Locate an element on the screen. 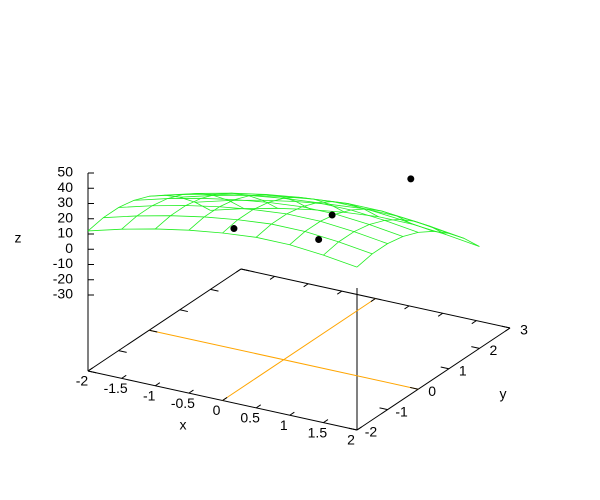 The width and height of the screenshot is (600, 500). x-tick-label: -0.5 is located at coordinates (183, 403).